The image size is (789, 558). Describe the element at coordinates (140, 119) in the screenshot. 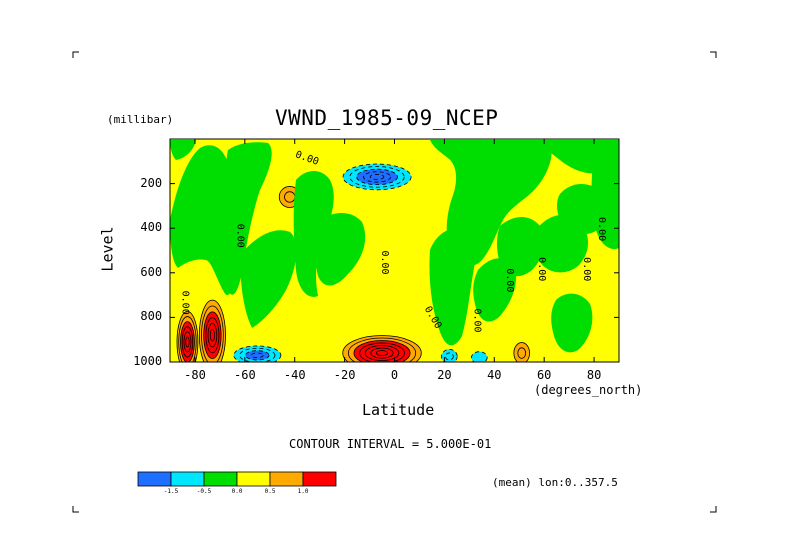

I see `y-units-label: (millibar)` at that location.